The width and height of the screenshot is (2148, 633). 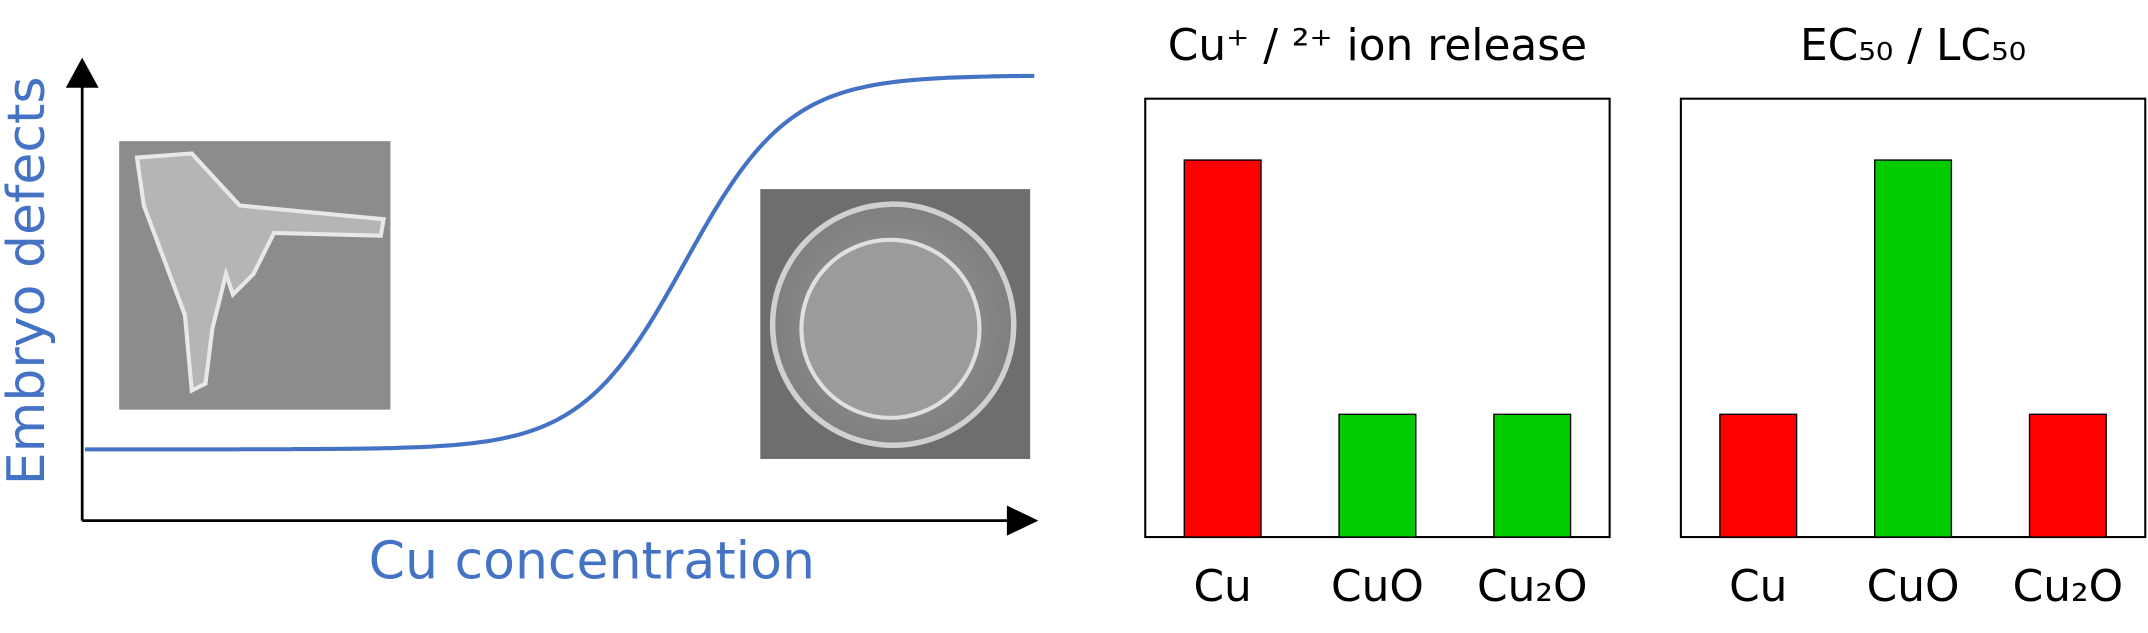 What do you see at coordinates (592, 561) in the screenshot?
I see `x-axis-label: Cu concentration` at bounding box center [592, 561].